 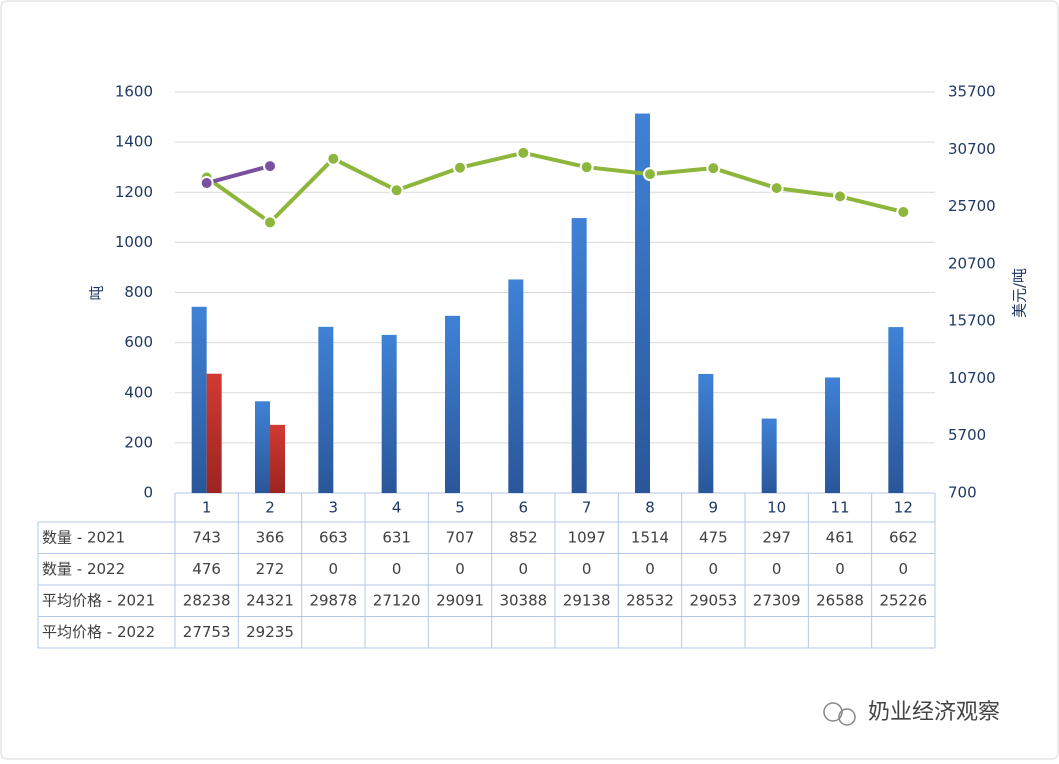 What do you see at coordinates (138, 392) in the screenshot?
I see `y-tick-label: 400` at bounding box center [138, 392].